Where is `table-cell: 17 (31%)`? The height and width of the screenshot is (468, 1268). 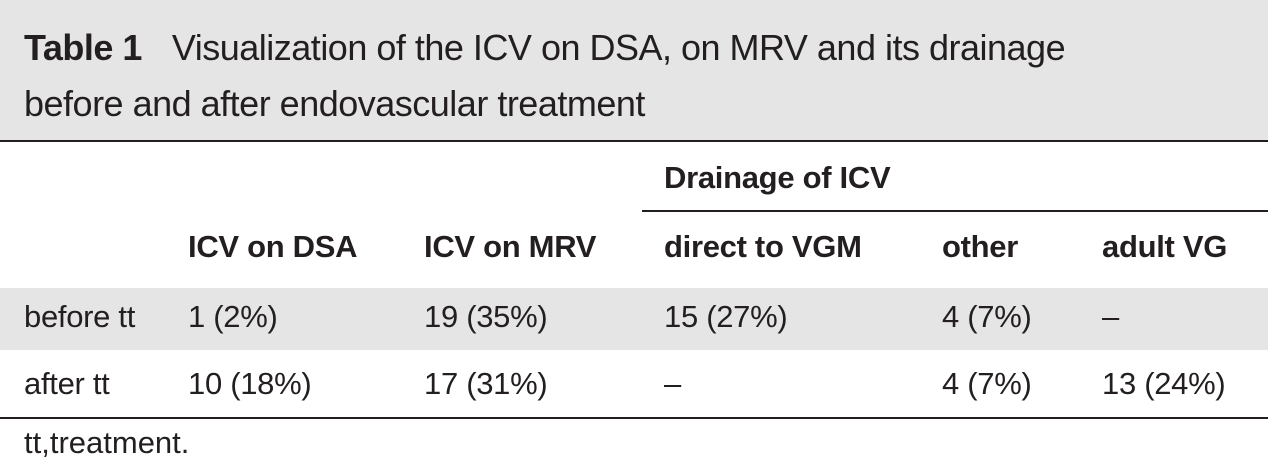
table-cell: 17 (31%) is located at coordinates (486, 383).